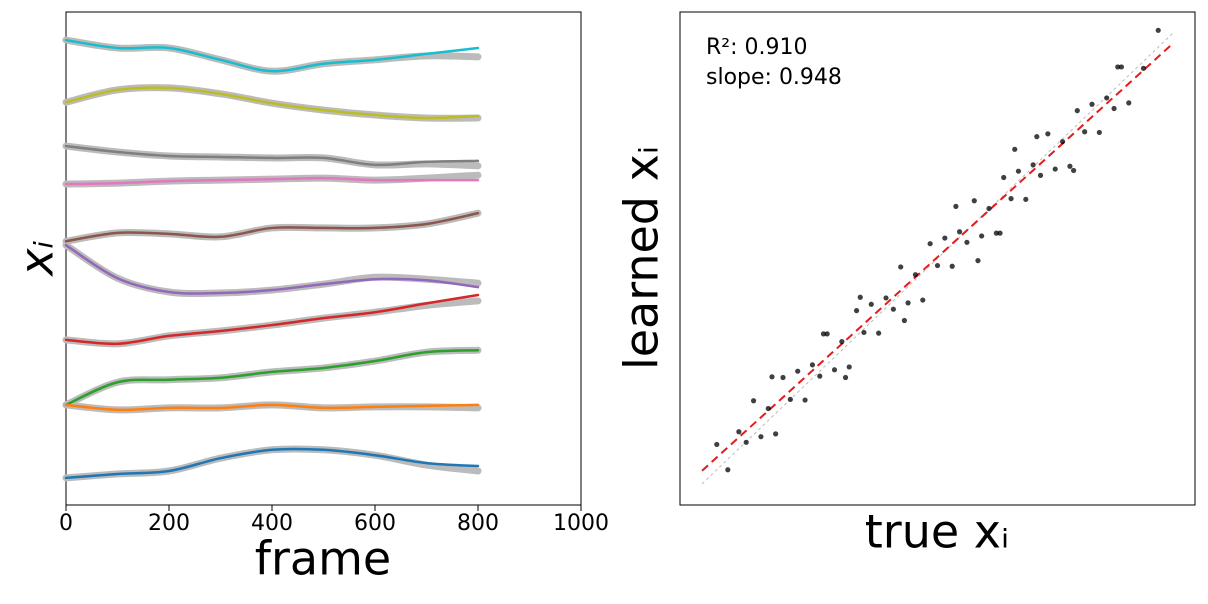 This screenshot has height=604, width=1208. I want to click on x-tick-label: 800, so click(478, 523).